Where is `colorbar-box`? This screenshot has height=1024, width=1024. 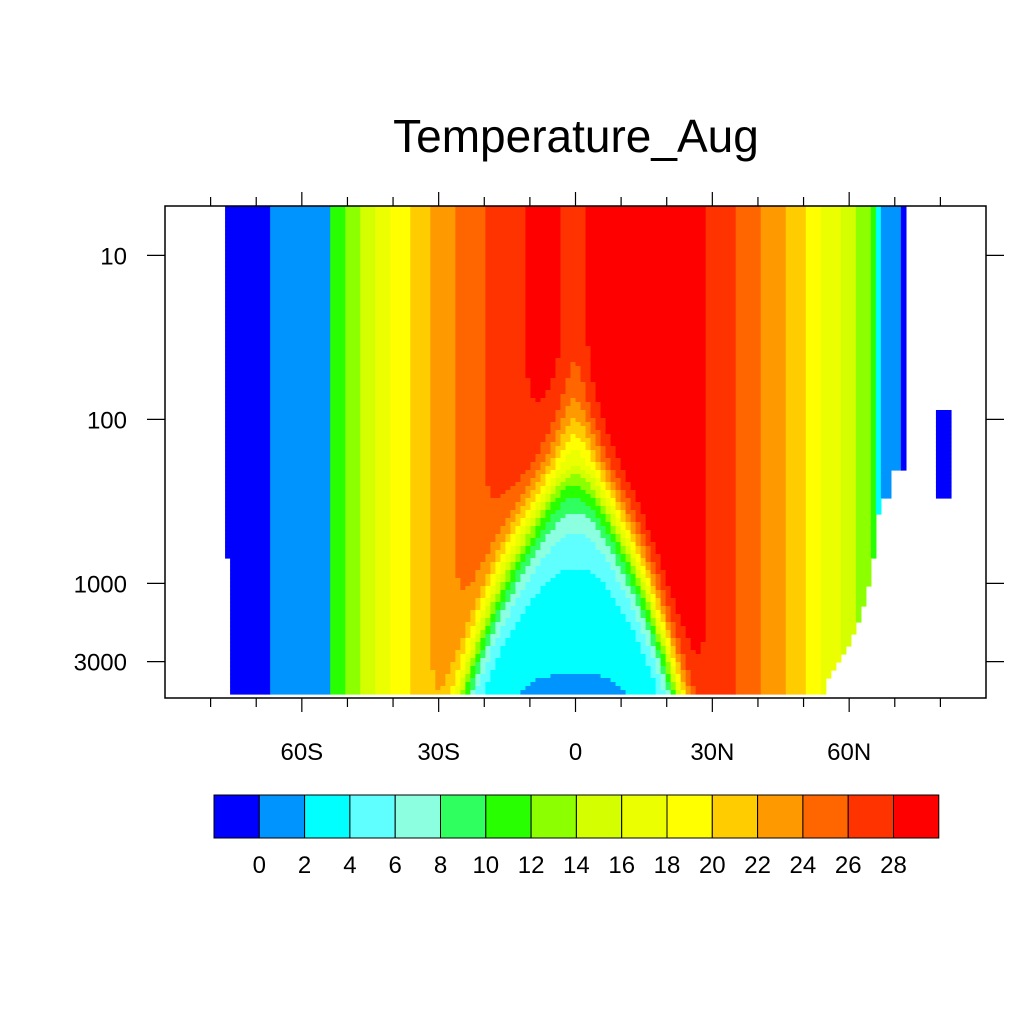 colorbar-box is located at coordinates (780, 816).